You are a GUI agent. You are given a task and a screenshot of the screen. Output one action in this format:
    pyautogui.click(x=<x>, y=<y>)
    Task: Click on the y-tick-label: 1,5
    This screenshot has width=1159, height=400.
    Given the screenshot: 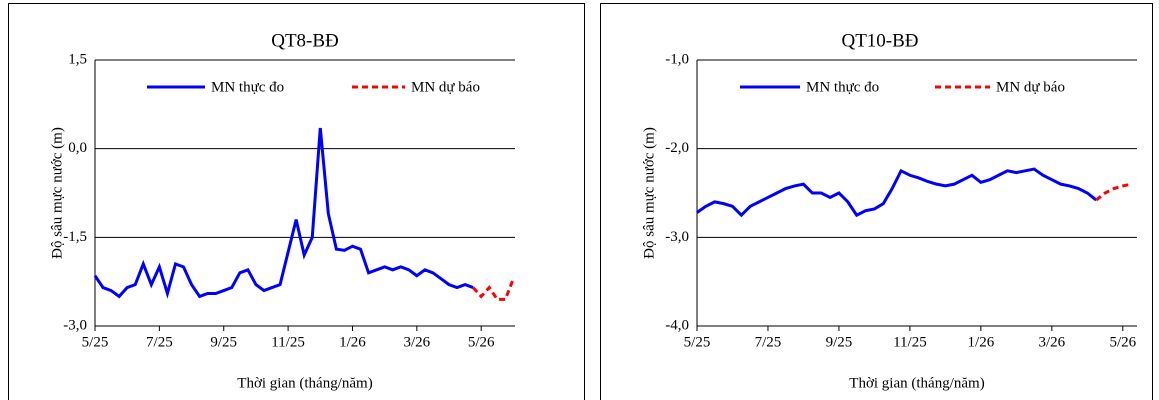 What is the action you would take?
    pyautogui.click(x=77, y=59)
    